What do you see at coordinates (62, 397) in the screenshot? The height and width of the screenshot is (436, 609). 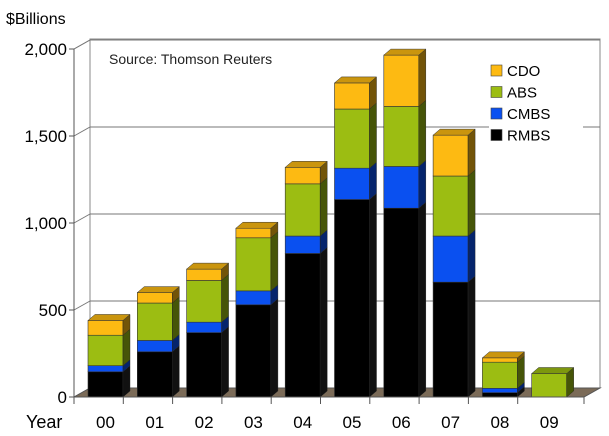 I see `y-tick-label: 0` at bounding box center [62, 397].